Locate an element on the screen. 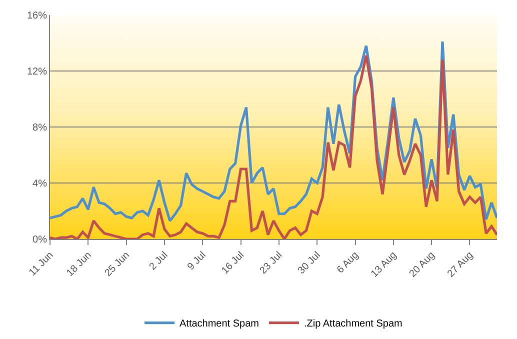  y-tick-label: 4% is located at coordinates (40, 184).